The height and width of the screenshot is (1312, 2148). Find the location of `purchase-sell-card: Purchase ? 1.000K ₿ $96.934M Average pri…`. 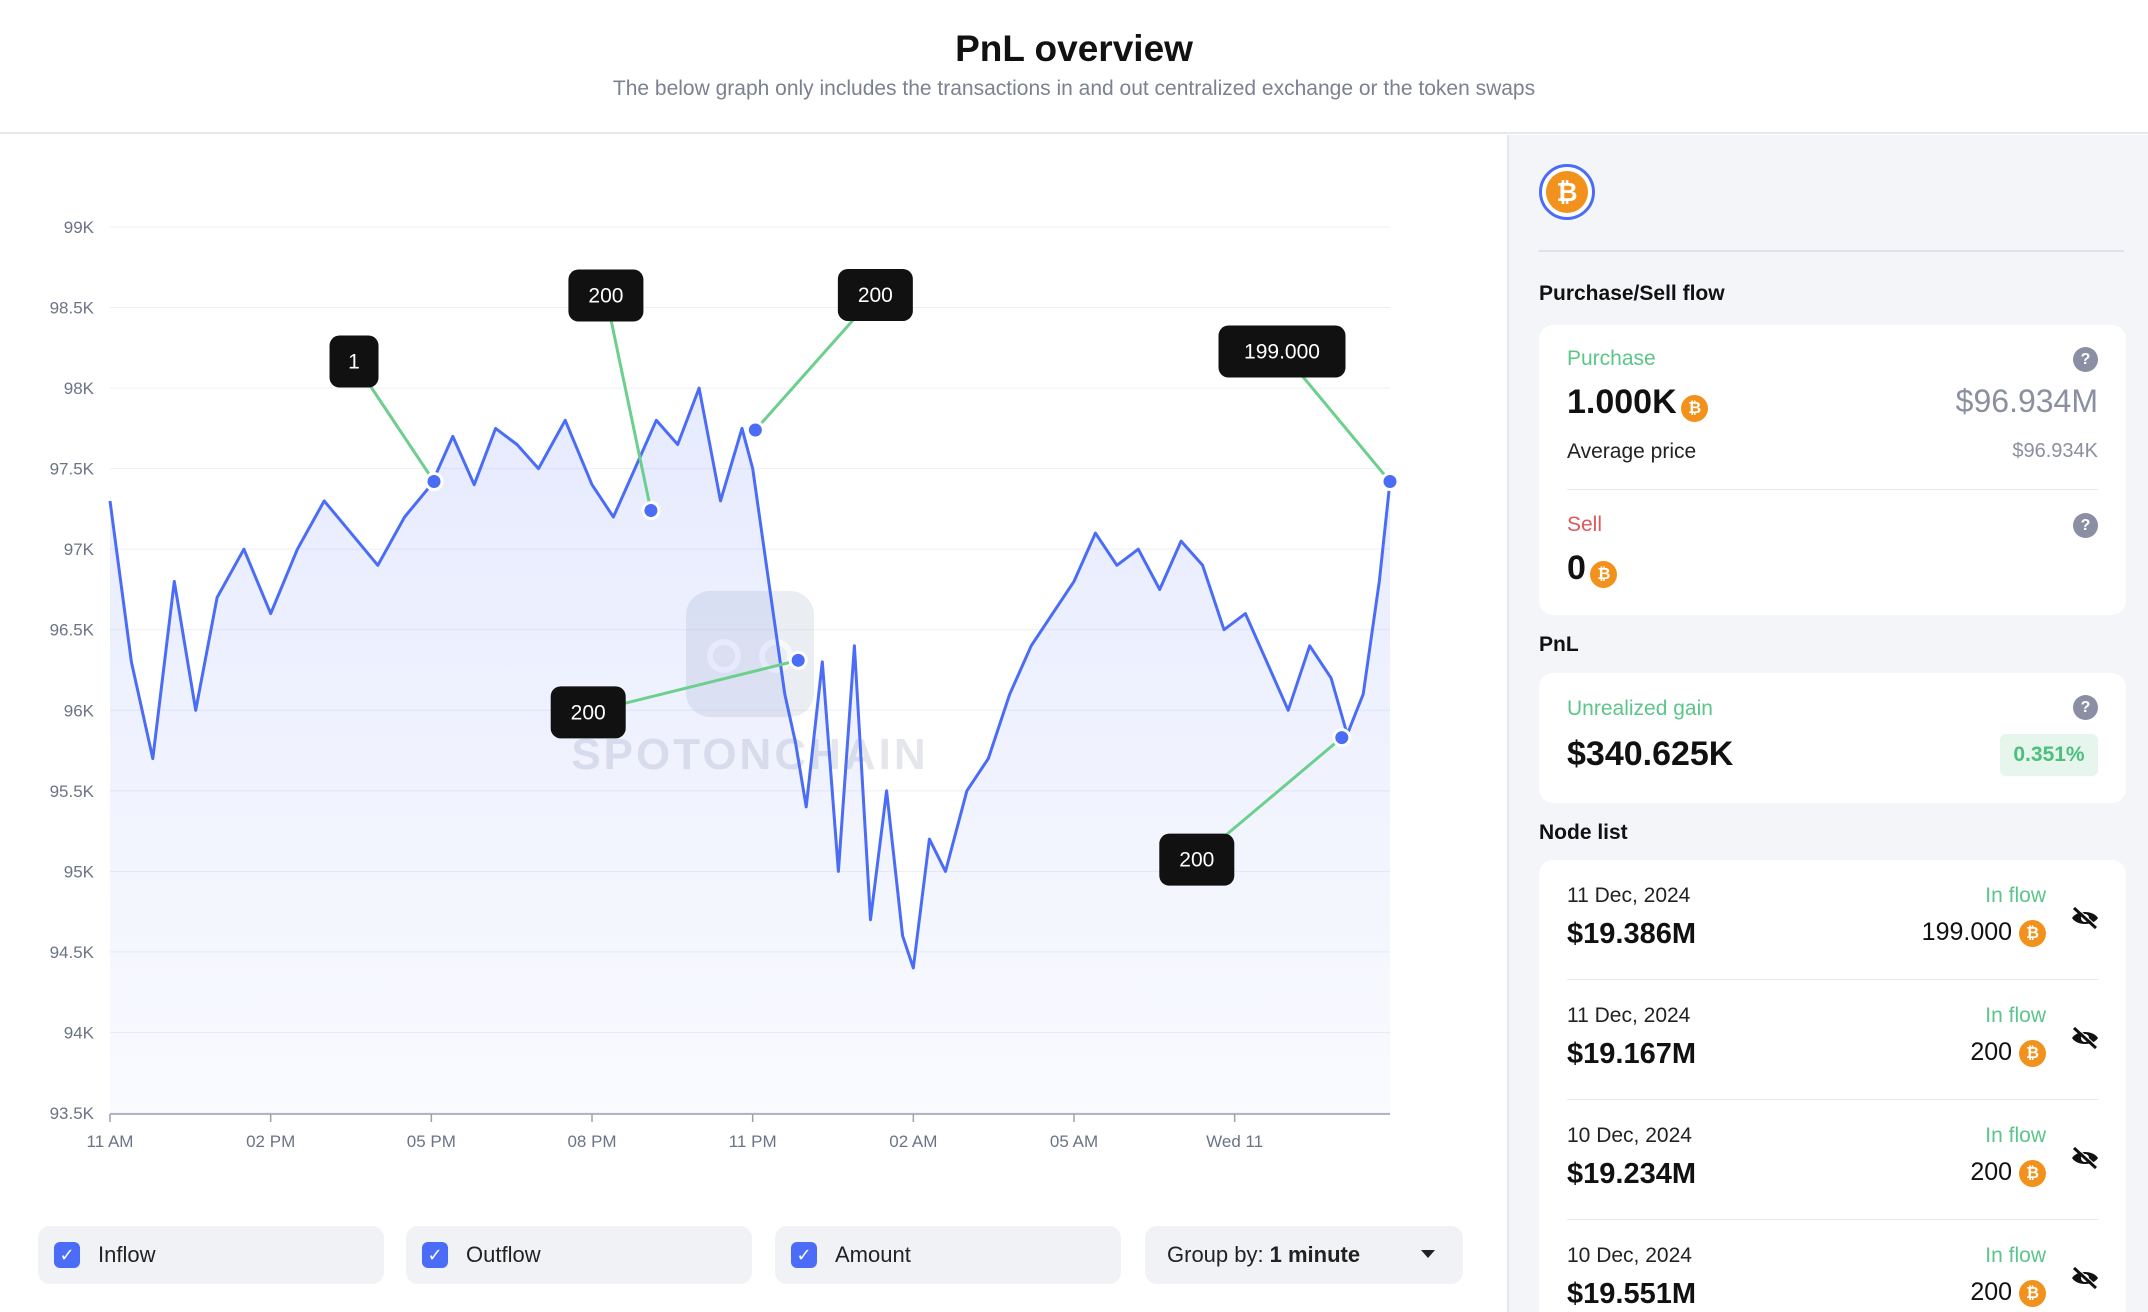

purchase-sell-card: Purchase ? 1.000K ₿ $96.934M Average pri… is located at coordinates (1832, 470).